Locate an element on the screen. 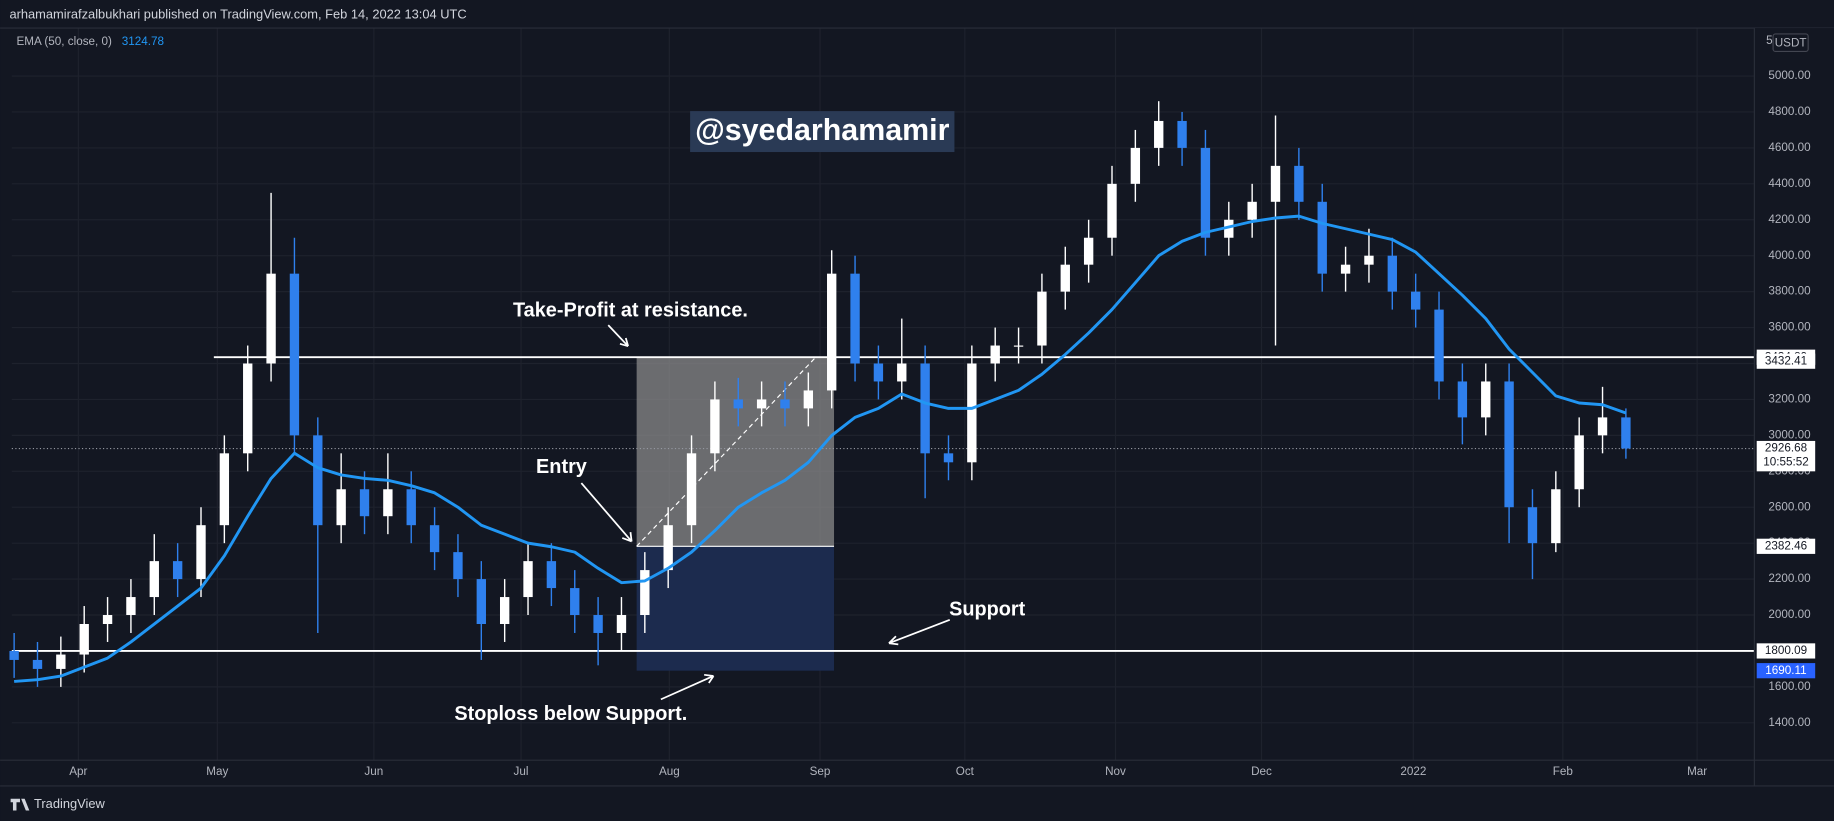 This screenshot has height=821, width=1834. y-tick-label: 3200.00 is located at coordinates (1789, 399).